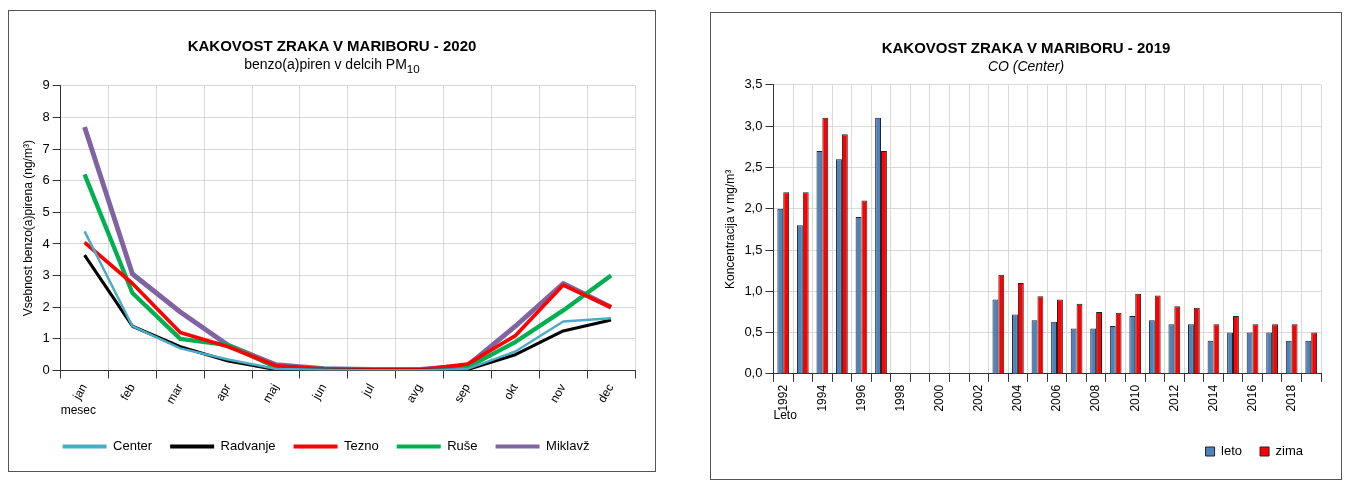 The image size is (1348, 480). I want to click on x-tick-label: feb, so click(128, 391).